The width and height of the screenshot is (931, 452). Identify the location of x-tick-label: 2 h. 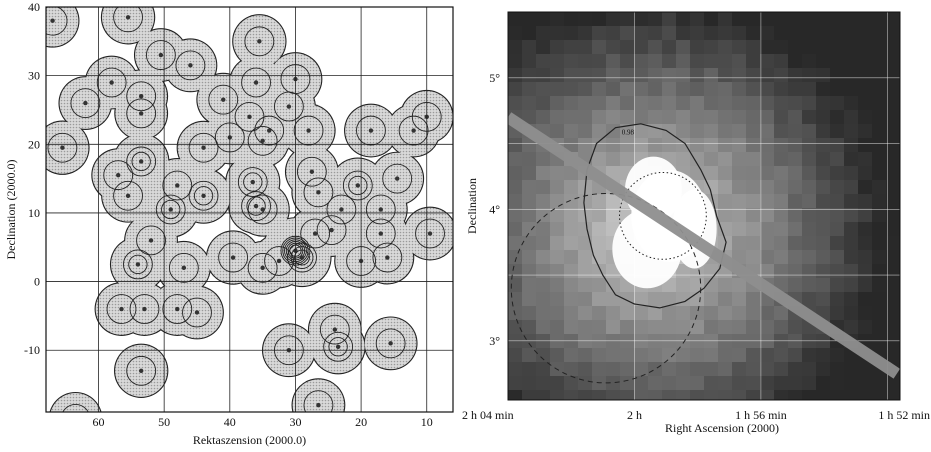
(634, 415).